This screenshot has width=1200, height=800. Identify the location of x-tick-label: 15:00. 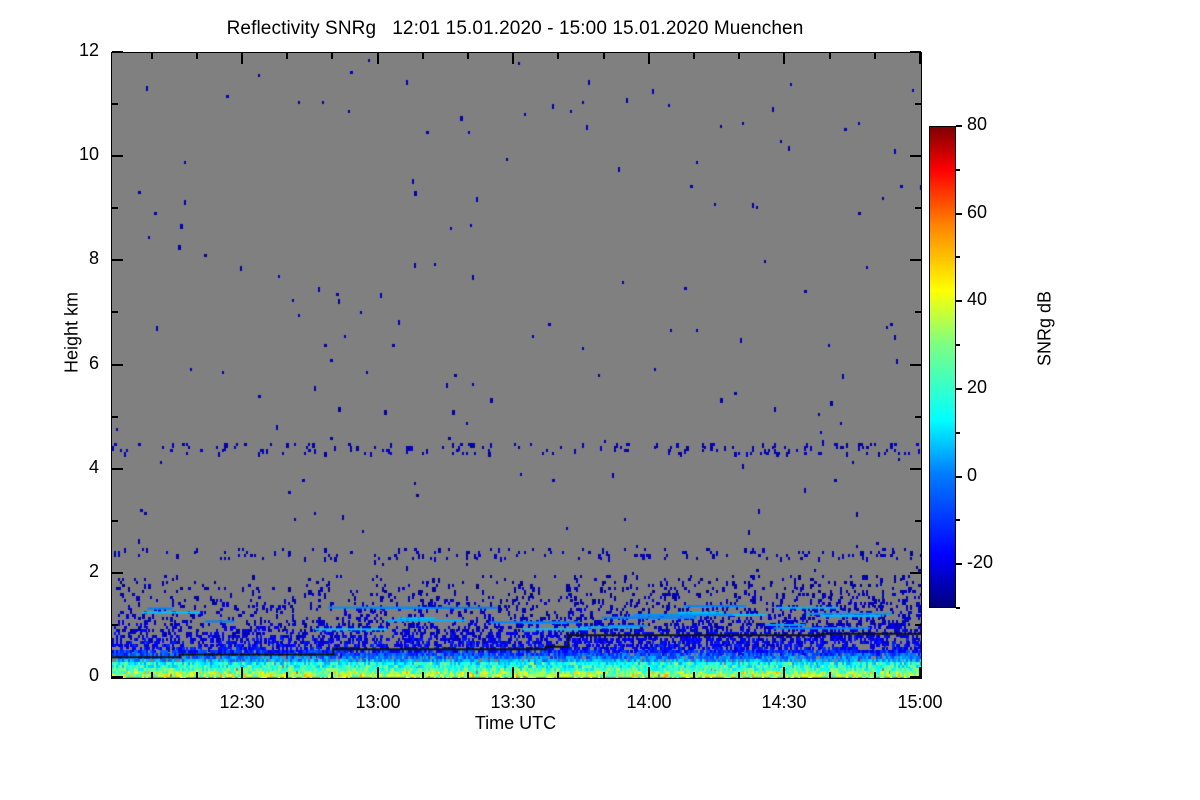
(920, 702).